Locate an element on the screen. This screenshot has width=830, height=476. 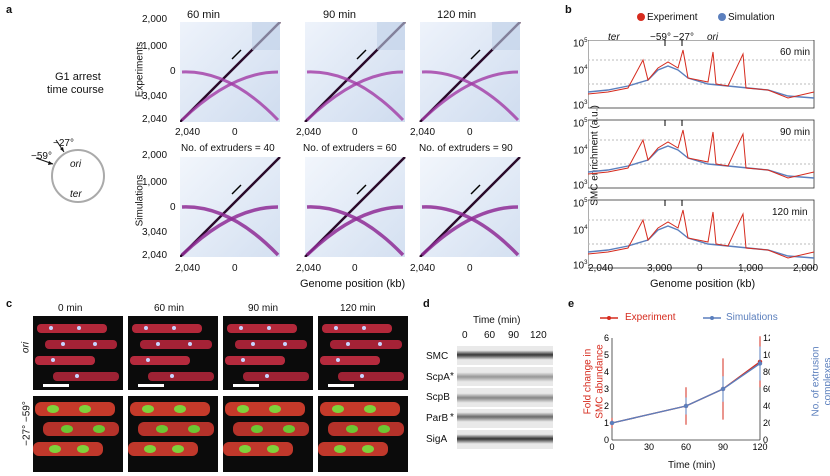
sim-title-90: No. of extruders = 90 is located at coordinates (466, 148).